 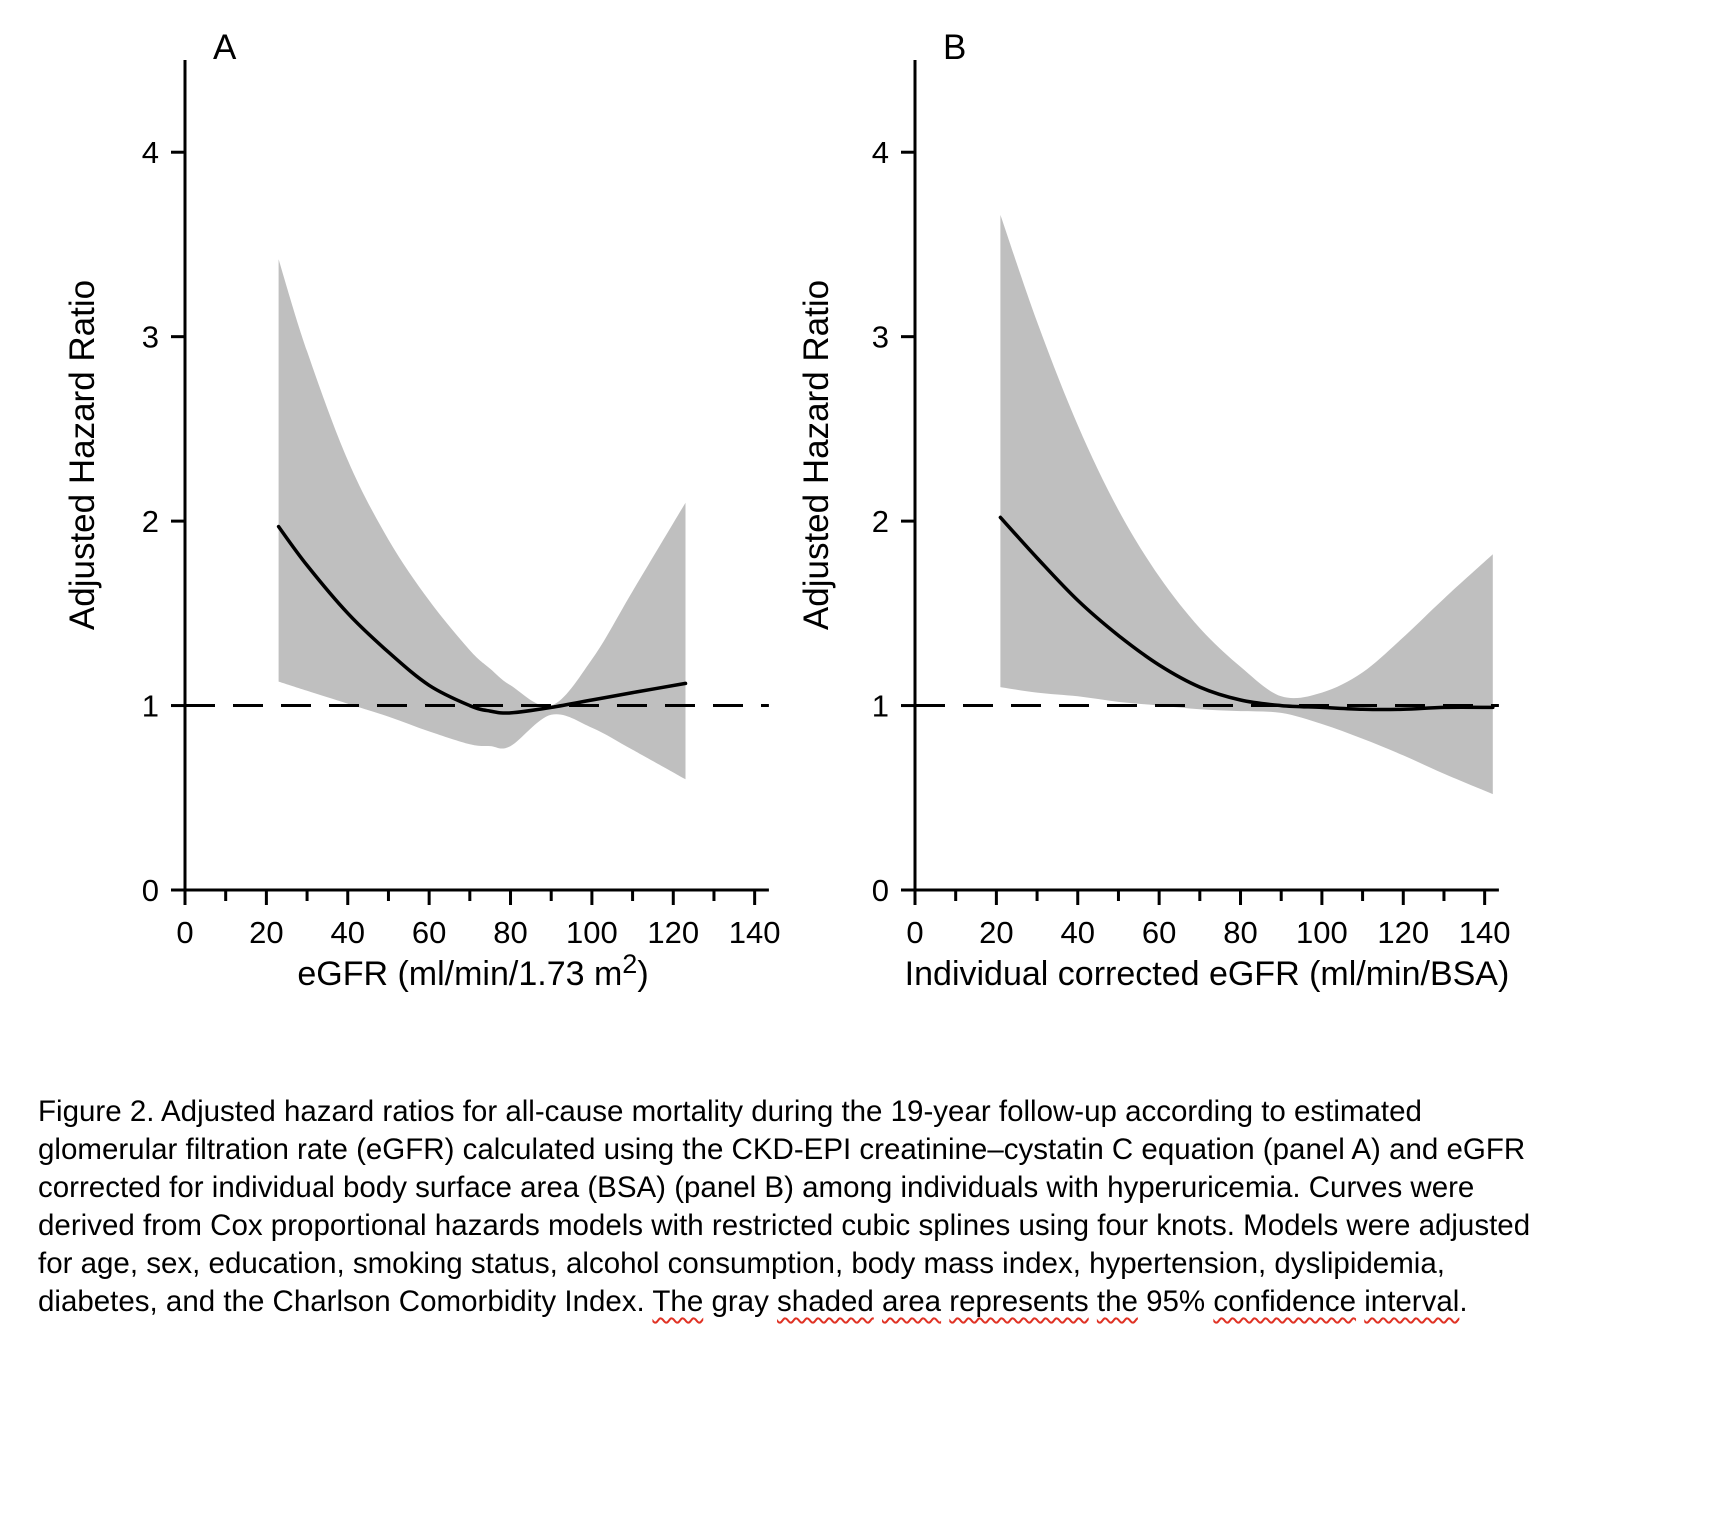 I want to click on caption-segment: represents, so click(x=1019, y=1301).